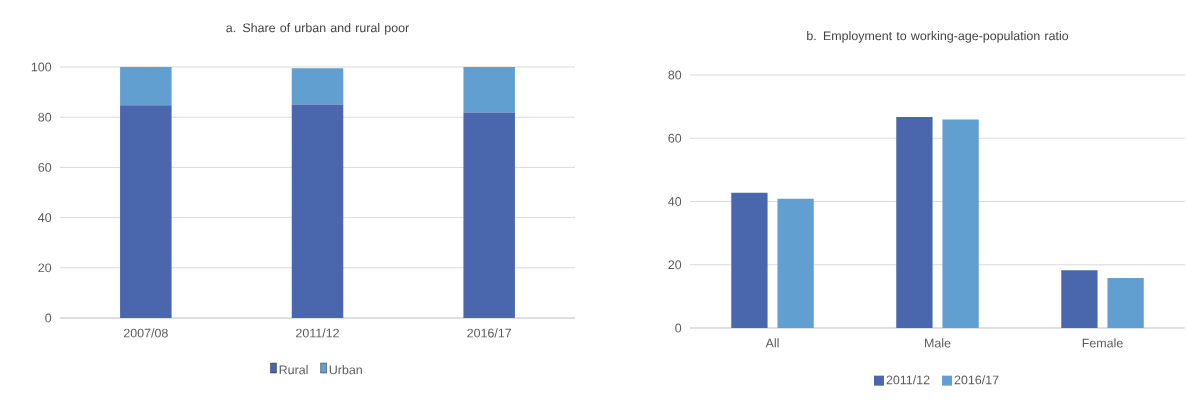 This screenshot has height=404, width=1187. What do you see at coordinates (938, 37) in the screenshot?
I see `chart-title: b. Employment to working-age-population ratio` at bounding box center [938, 37].